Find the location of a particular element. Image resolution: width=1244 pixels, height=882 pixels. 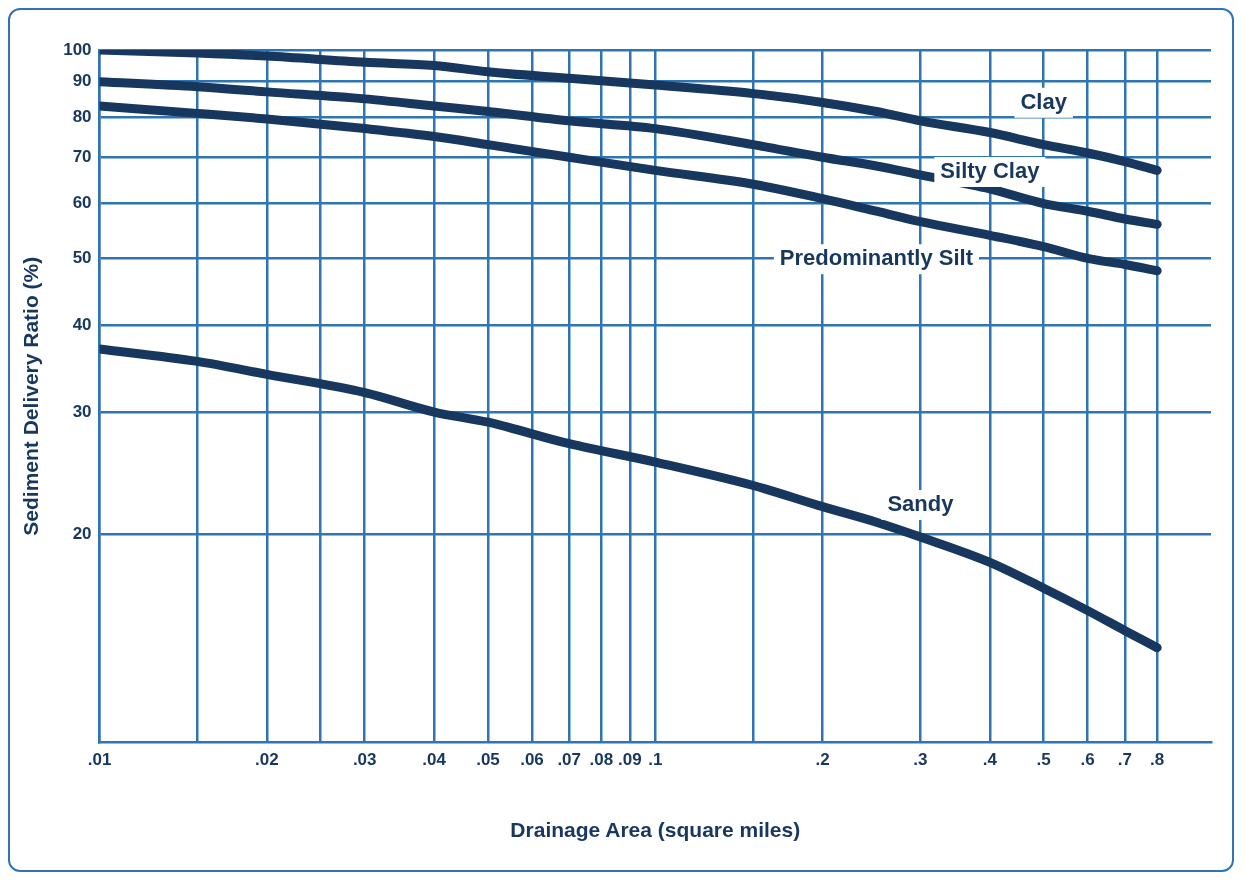

series-label: Sandy is located at coordinates (921, 504).